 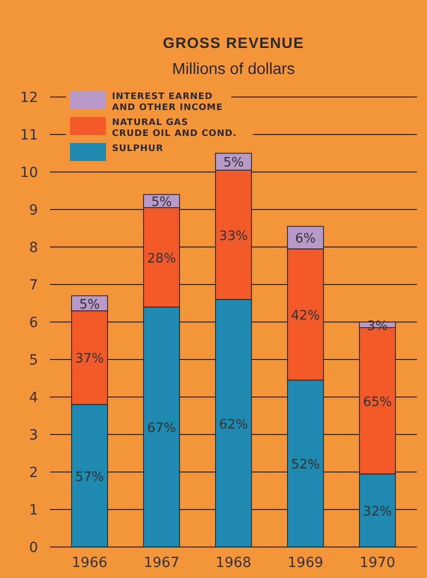 I want to click on annotation: 57%, so click(x=89, y=477).